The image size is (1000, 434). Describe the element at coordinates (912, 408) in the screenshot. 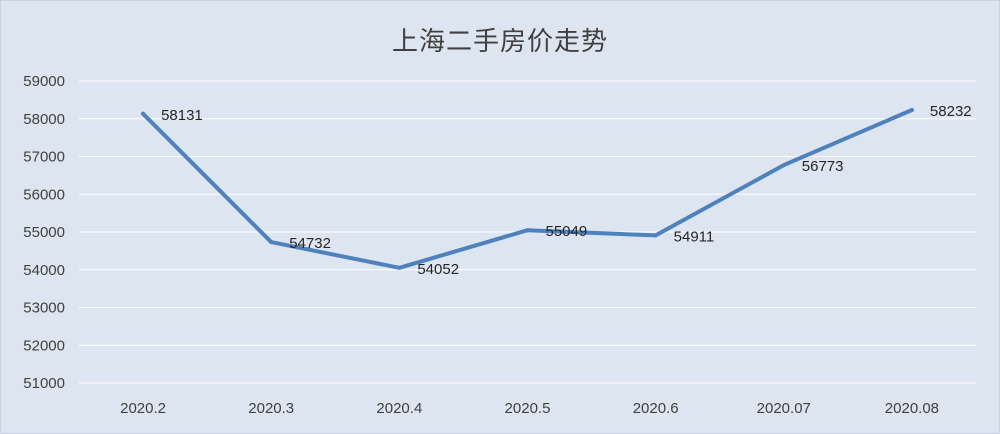

I see `x-tick-label: 2020.08` at that location.